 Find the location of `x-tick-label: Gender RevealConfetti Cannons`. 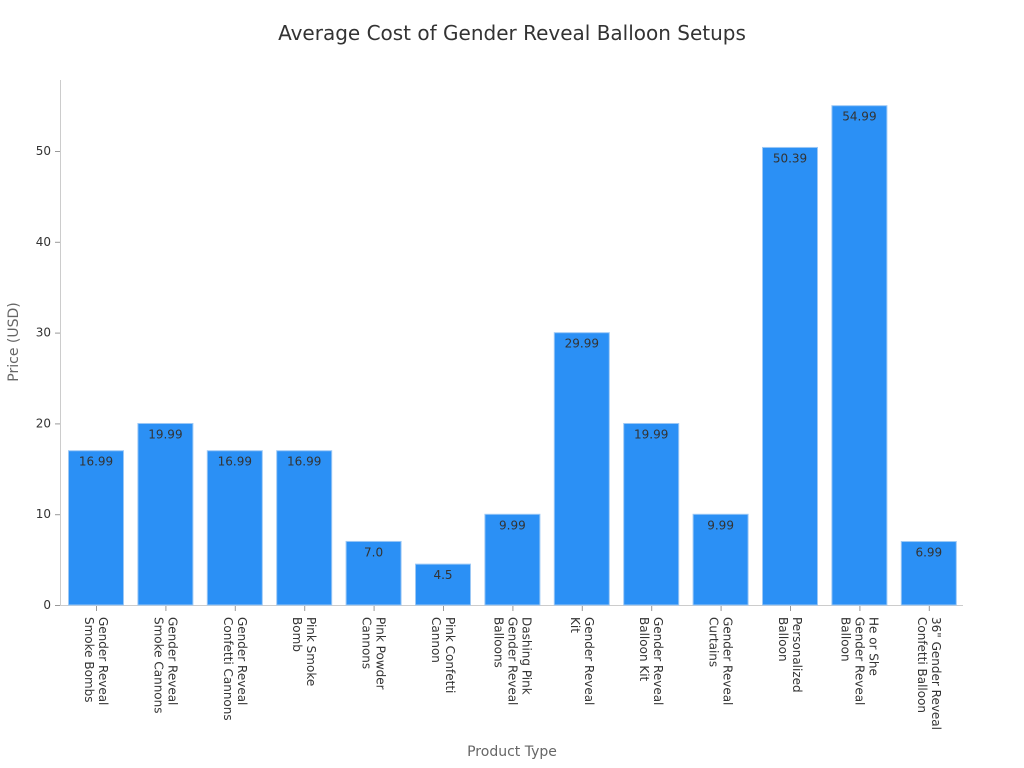

x-tick-label: Gender RevealConfetti Cannons is located at coordinates (235, 669).